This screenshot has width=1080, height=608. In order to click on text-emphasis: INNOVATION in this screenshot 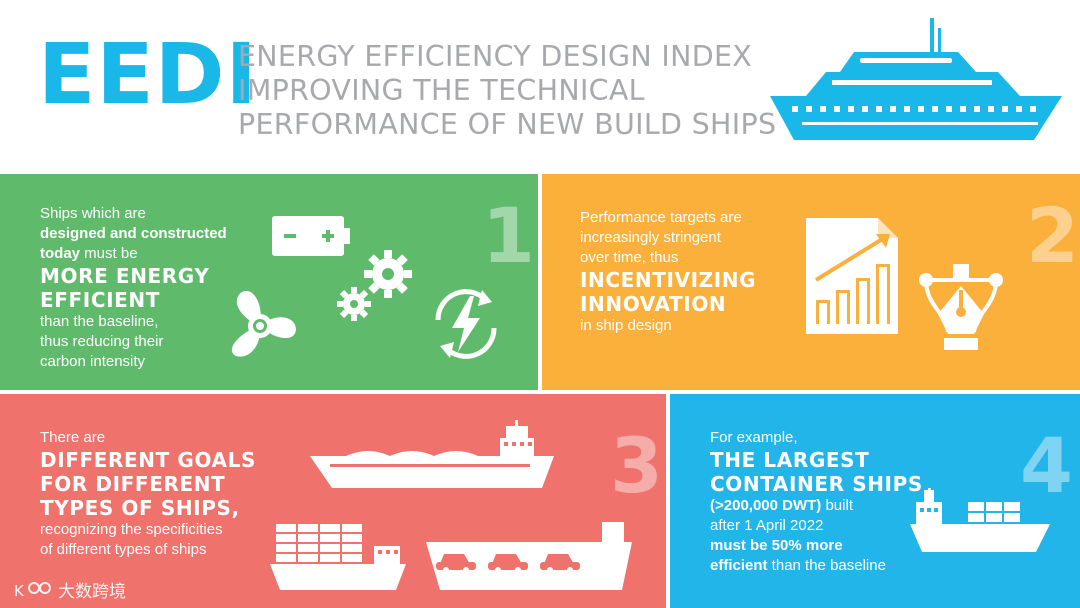, I will do `click(653, 304)`.